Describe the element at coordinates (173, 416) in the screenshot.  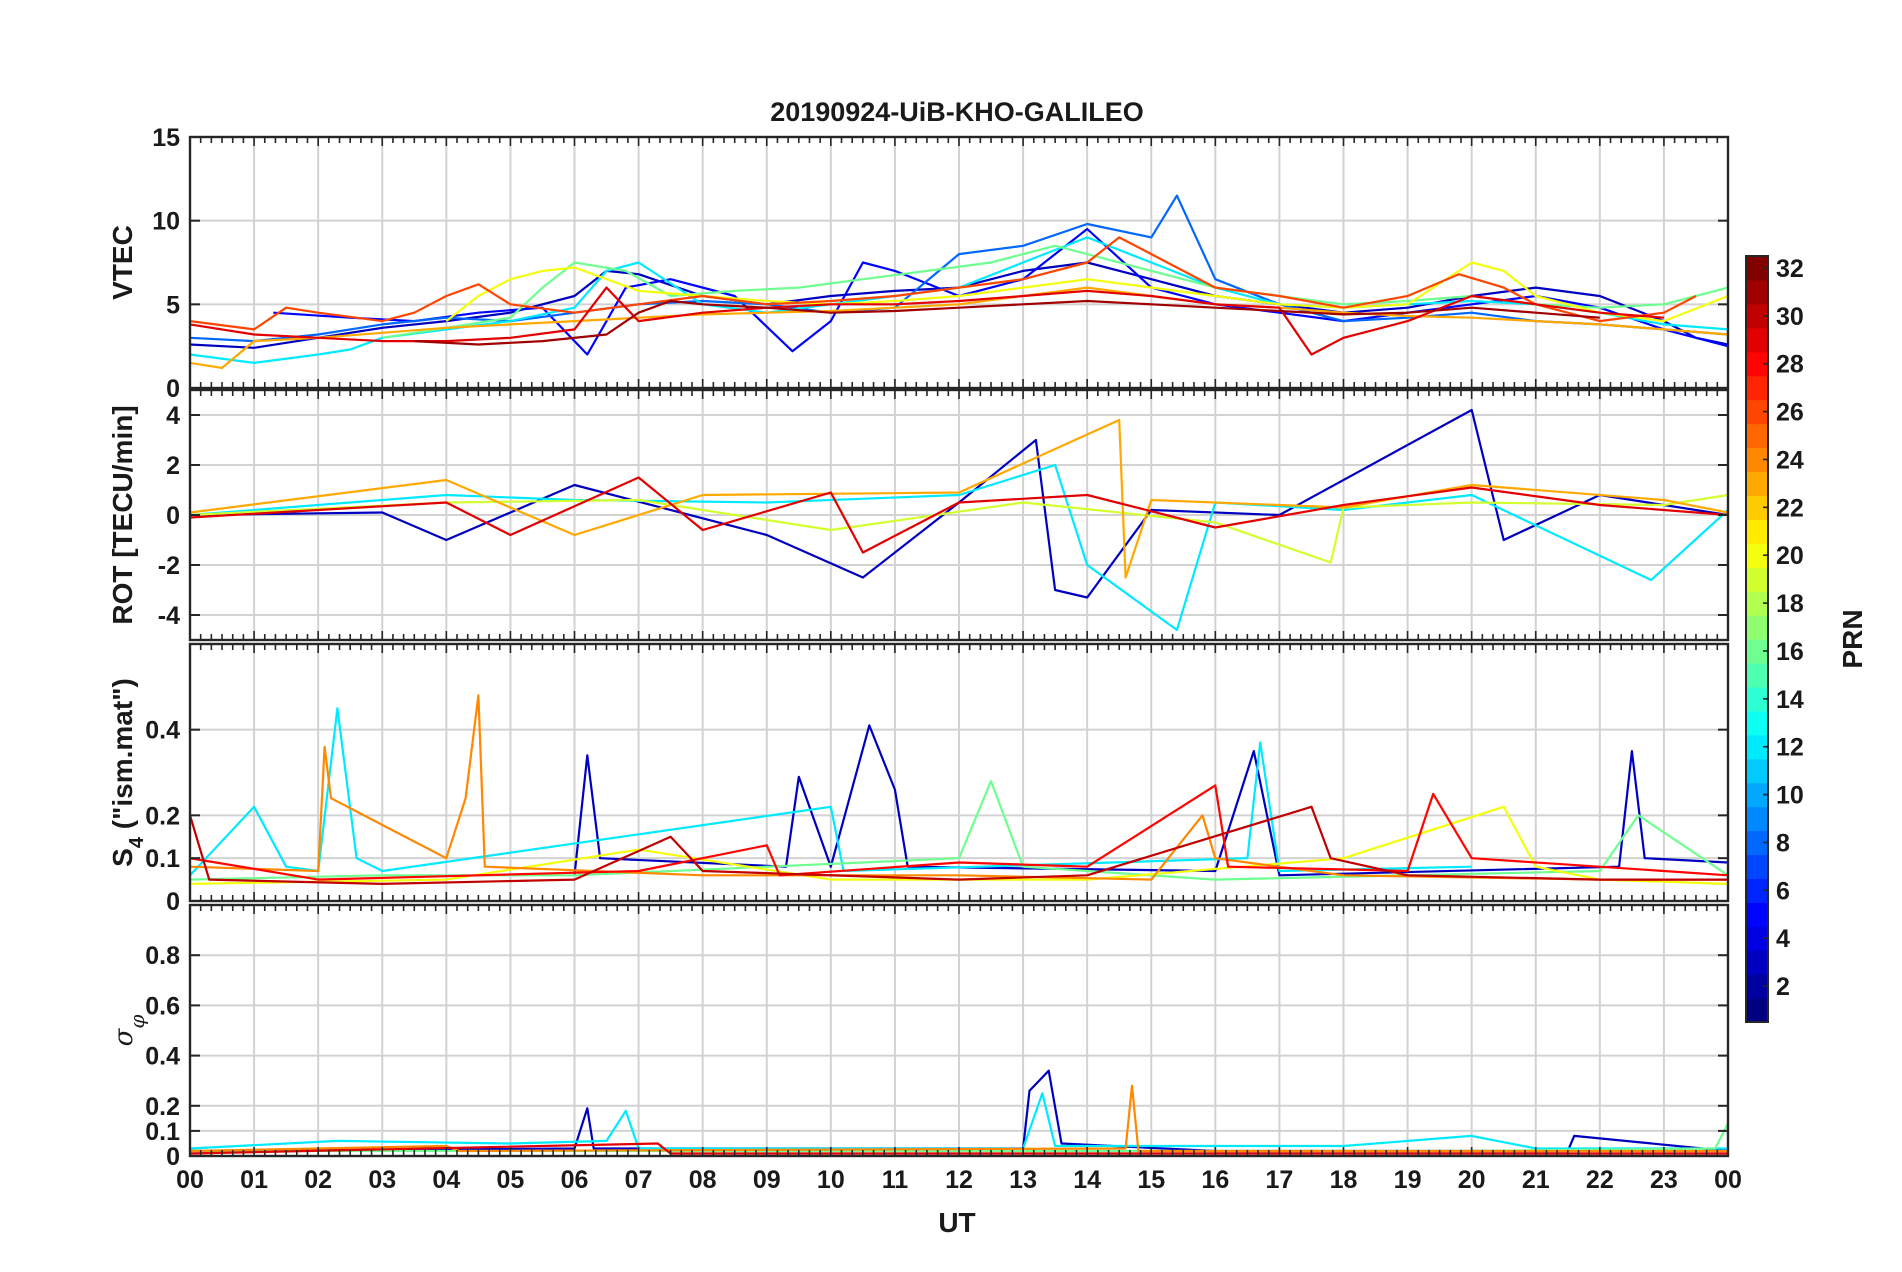
I see `y-tick-label: 4` at that location.